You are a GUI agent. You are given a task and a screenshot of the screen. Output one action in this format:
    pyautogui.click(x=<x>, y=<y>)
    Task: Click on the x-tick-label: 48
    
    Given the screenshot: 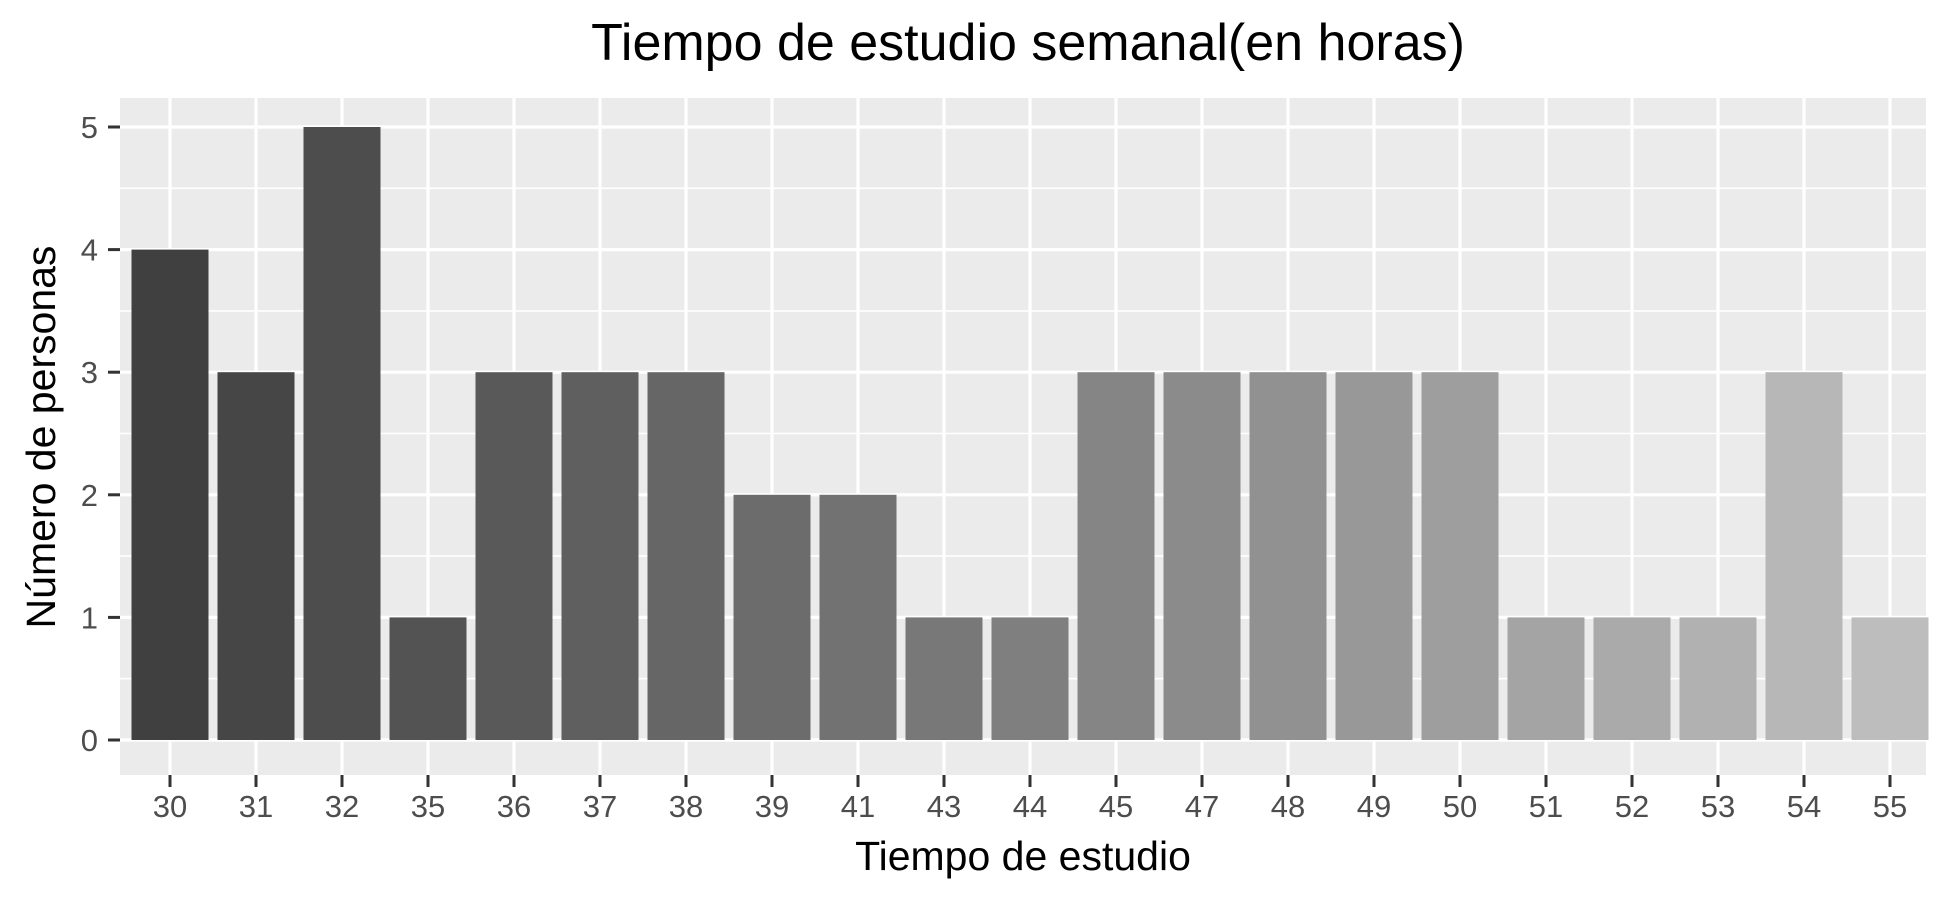 What is the action you would take?
    pyautogui.click(x=1288, y=806)
    